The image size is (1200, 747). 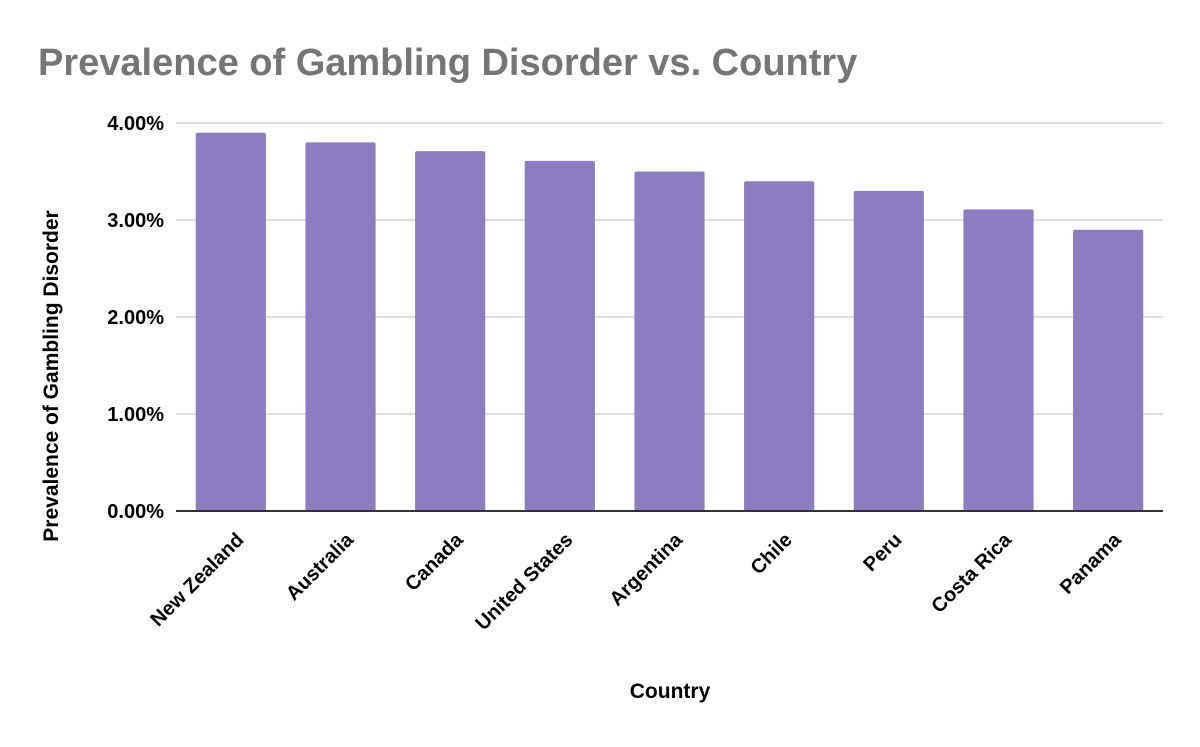 I want to click on y-tick-label: 1.00%, so click(x=135, y=415).